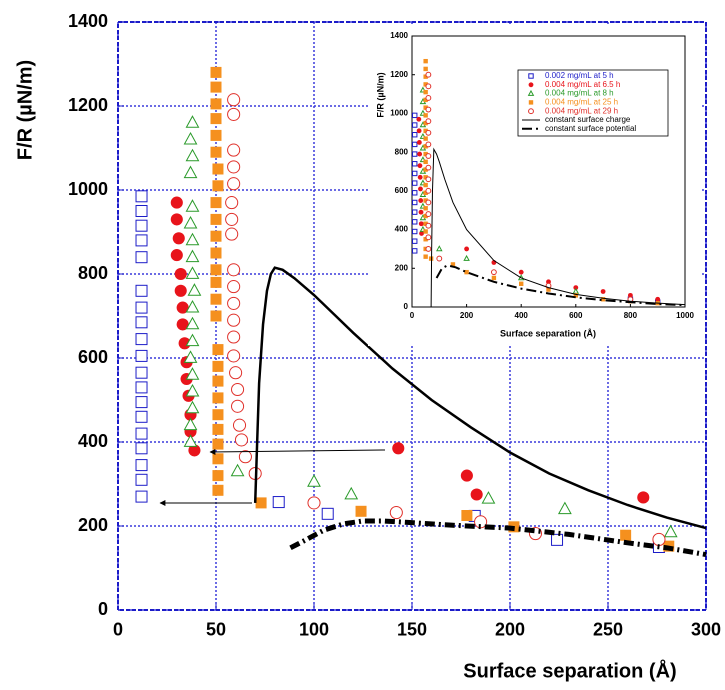  What do you see at coordinates (685, 315) in the screenshot?
I see `x-tick-label: 1000` at bounding box center [685, 315].